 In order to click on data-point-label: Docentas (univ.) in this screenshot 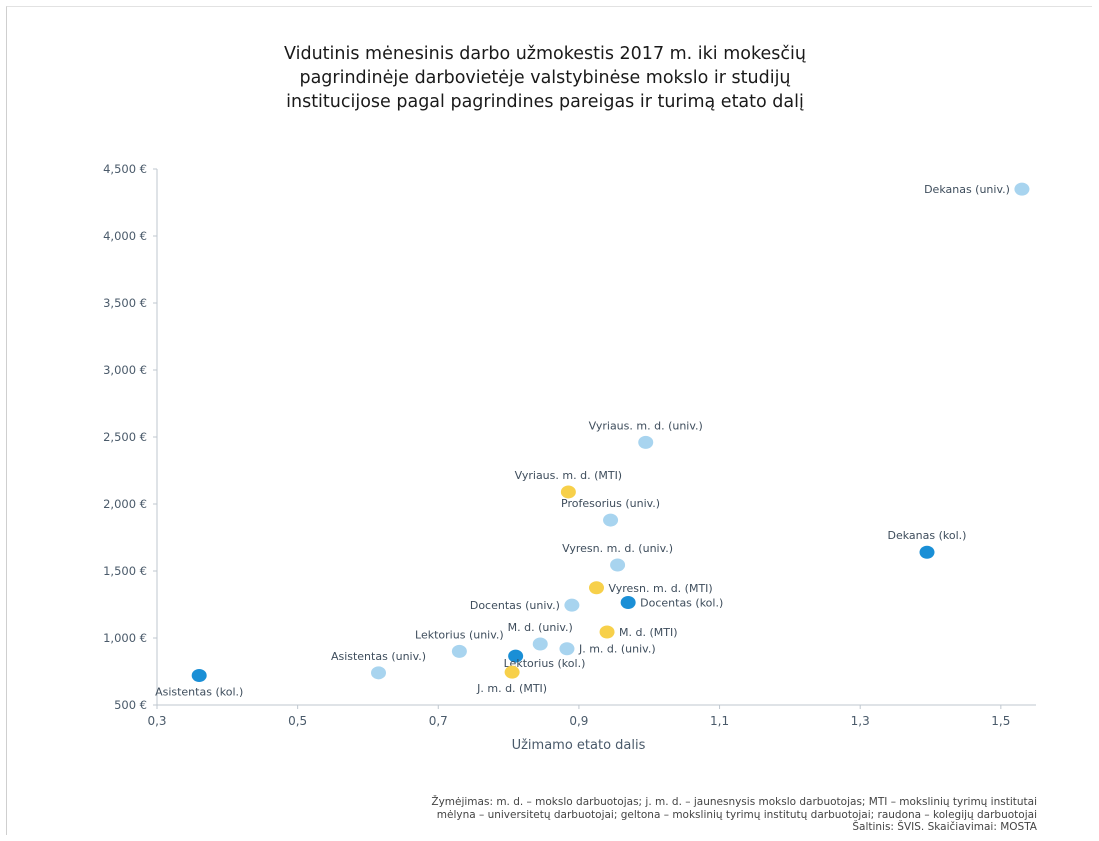, I will do `click(515, 605)`.